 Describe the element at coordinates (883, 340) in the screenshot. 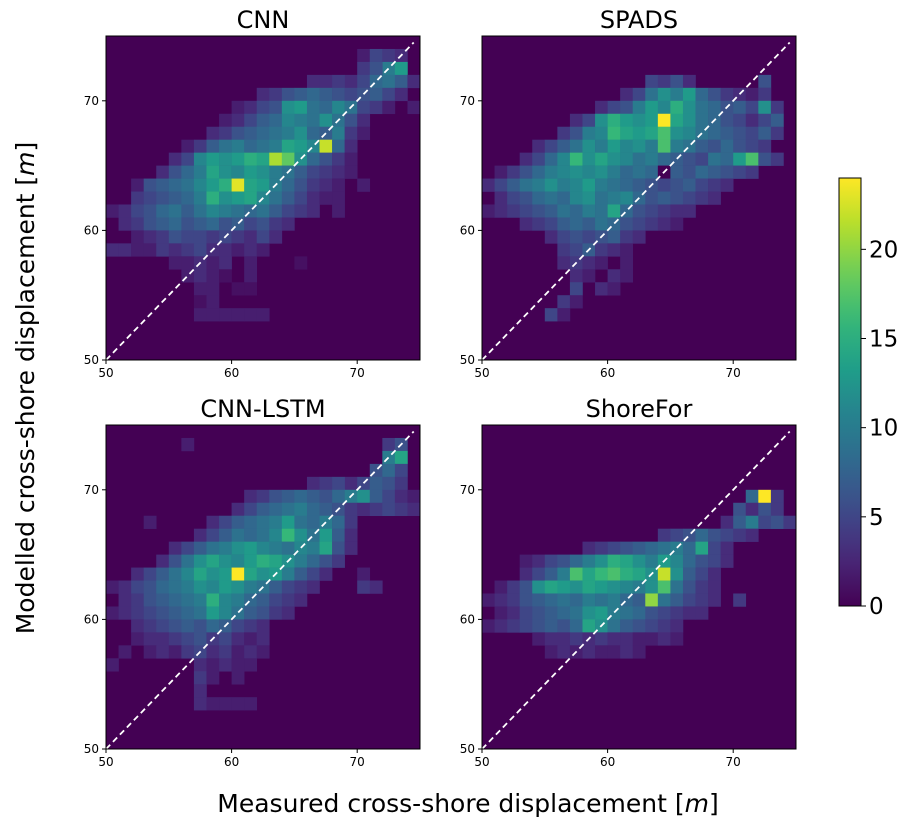

I see `colorbar-tick-label: 15` at that location.